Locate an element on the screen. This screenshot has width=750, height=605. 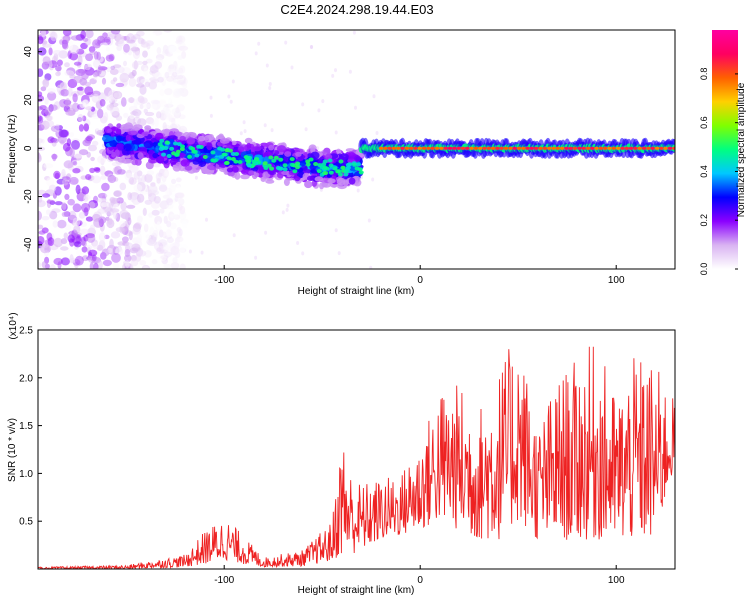
snr-y-tick-label: 2.5 is located at coordinates (26, 331).